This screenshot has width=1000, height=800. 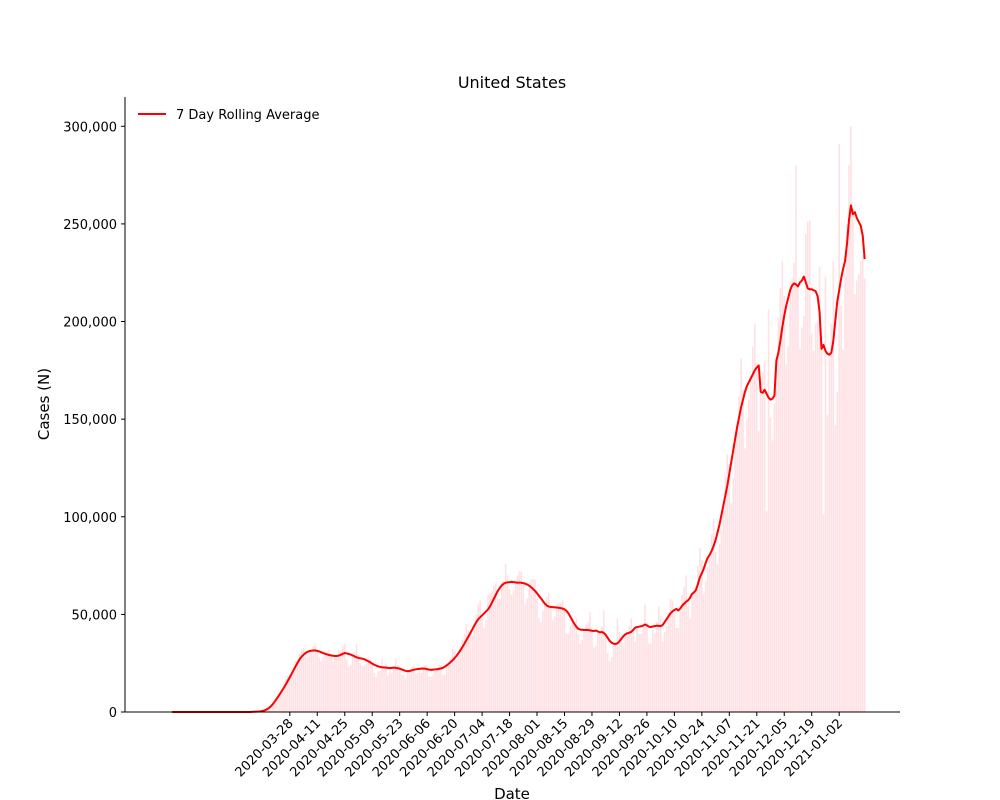 What do you see at coordinates (44, 404) in the screenshot?
I see `y-axis-label: Cases (N)` at bounding box center [44, 404].